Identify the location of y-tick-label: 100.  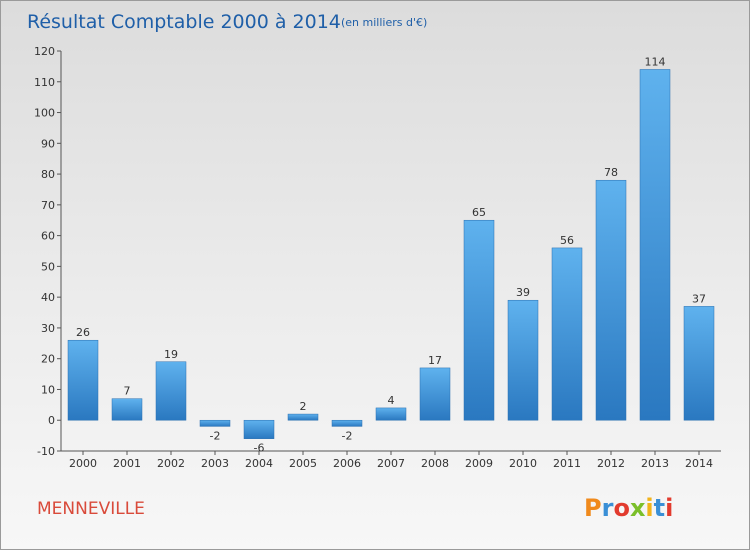
(44, 113).